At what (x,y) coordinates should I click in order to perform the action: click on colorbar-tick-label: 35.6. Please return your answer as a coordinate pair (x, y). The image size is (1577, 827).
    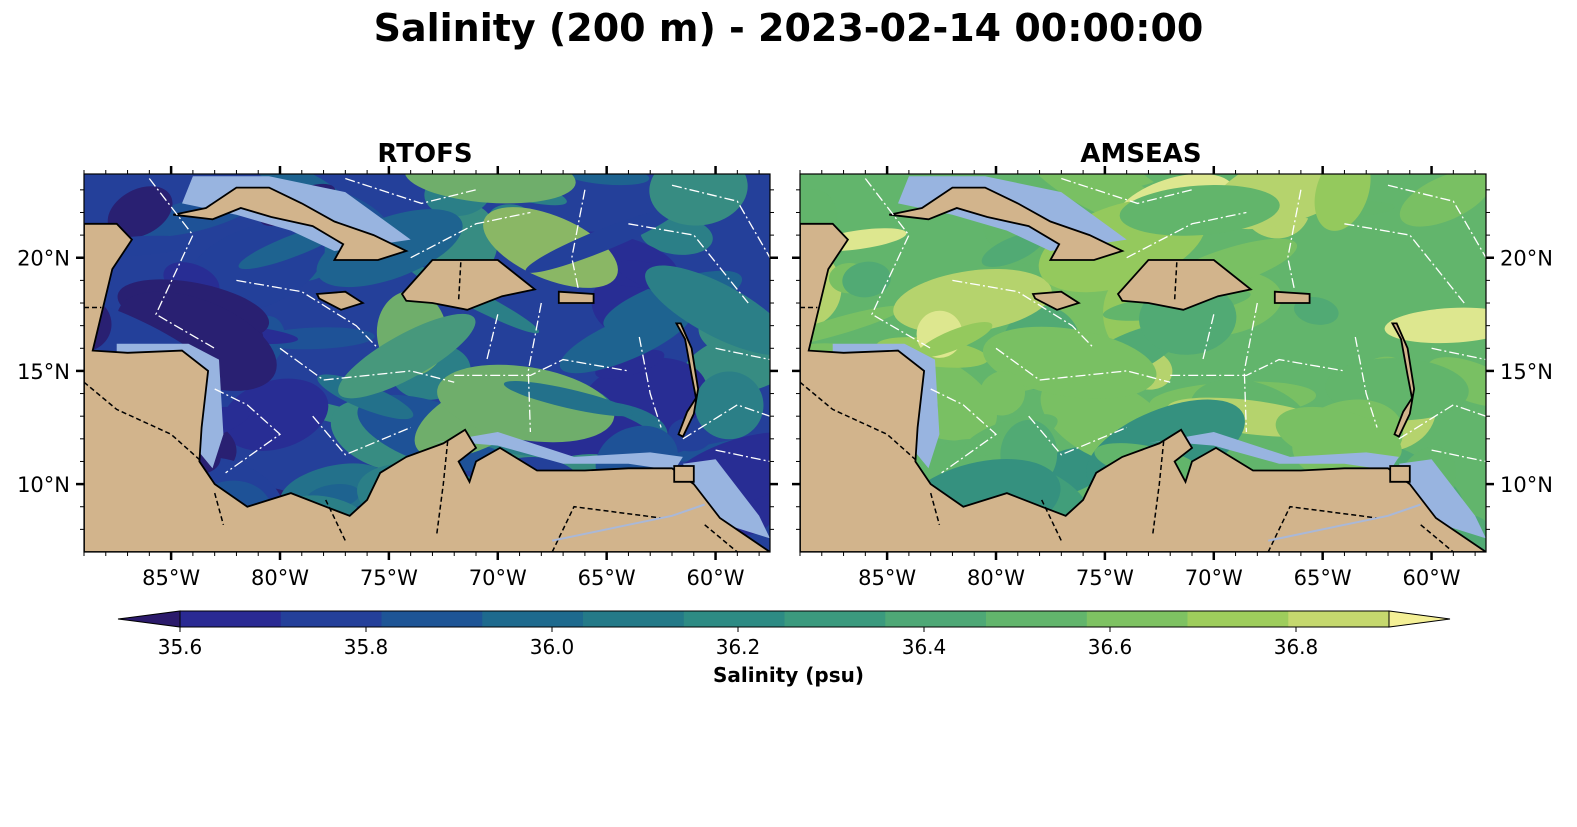
    Looking at the image, I should click on (180, 647).